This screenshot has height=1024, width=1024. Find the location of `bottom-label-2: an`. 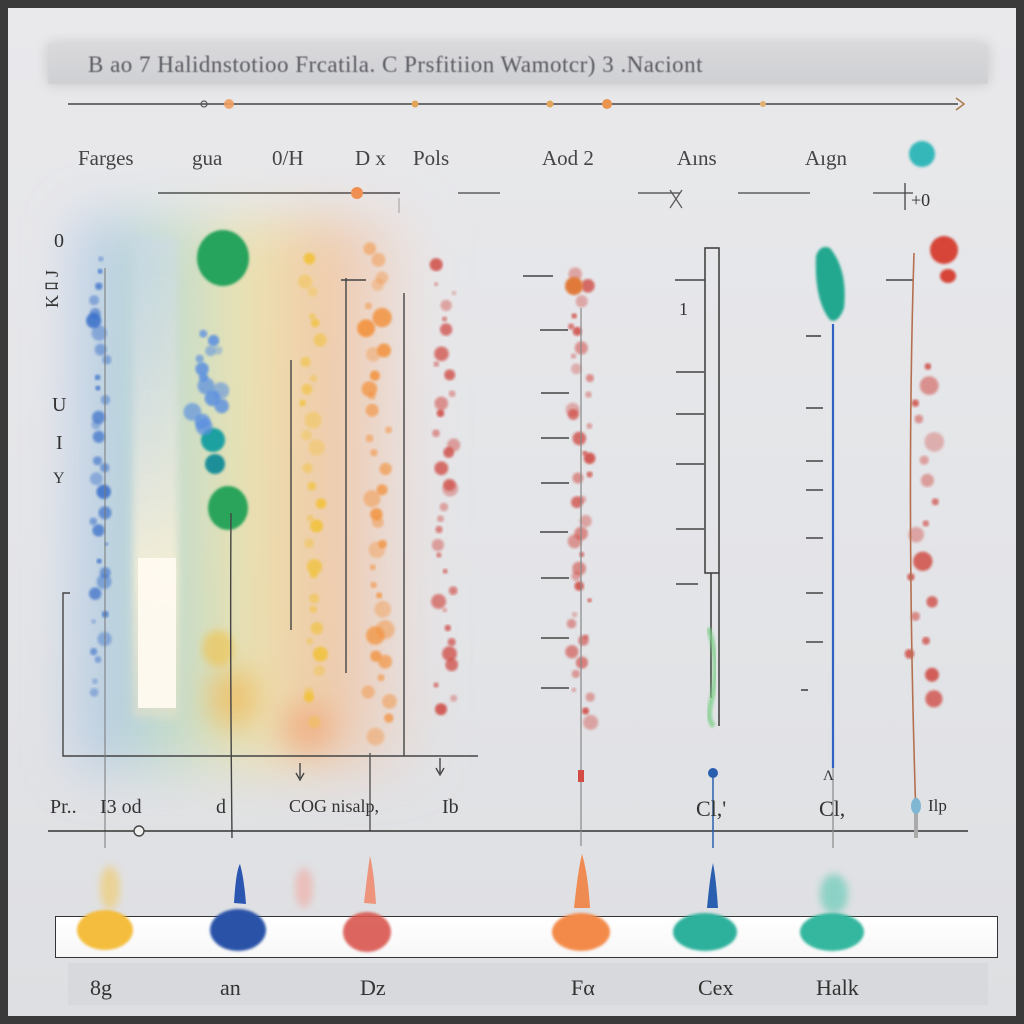

bottom-label-2: an is located at coordinates (230, 987).